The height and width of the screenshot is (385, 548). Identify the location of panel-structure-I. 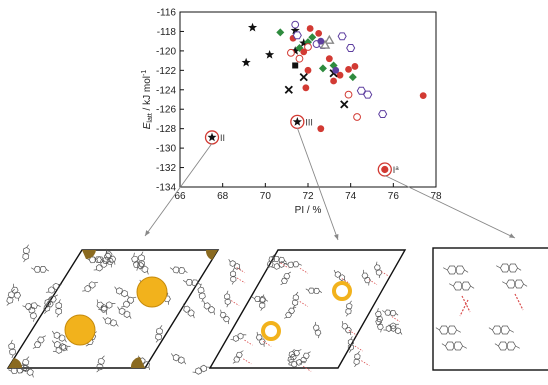
(490, 309).